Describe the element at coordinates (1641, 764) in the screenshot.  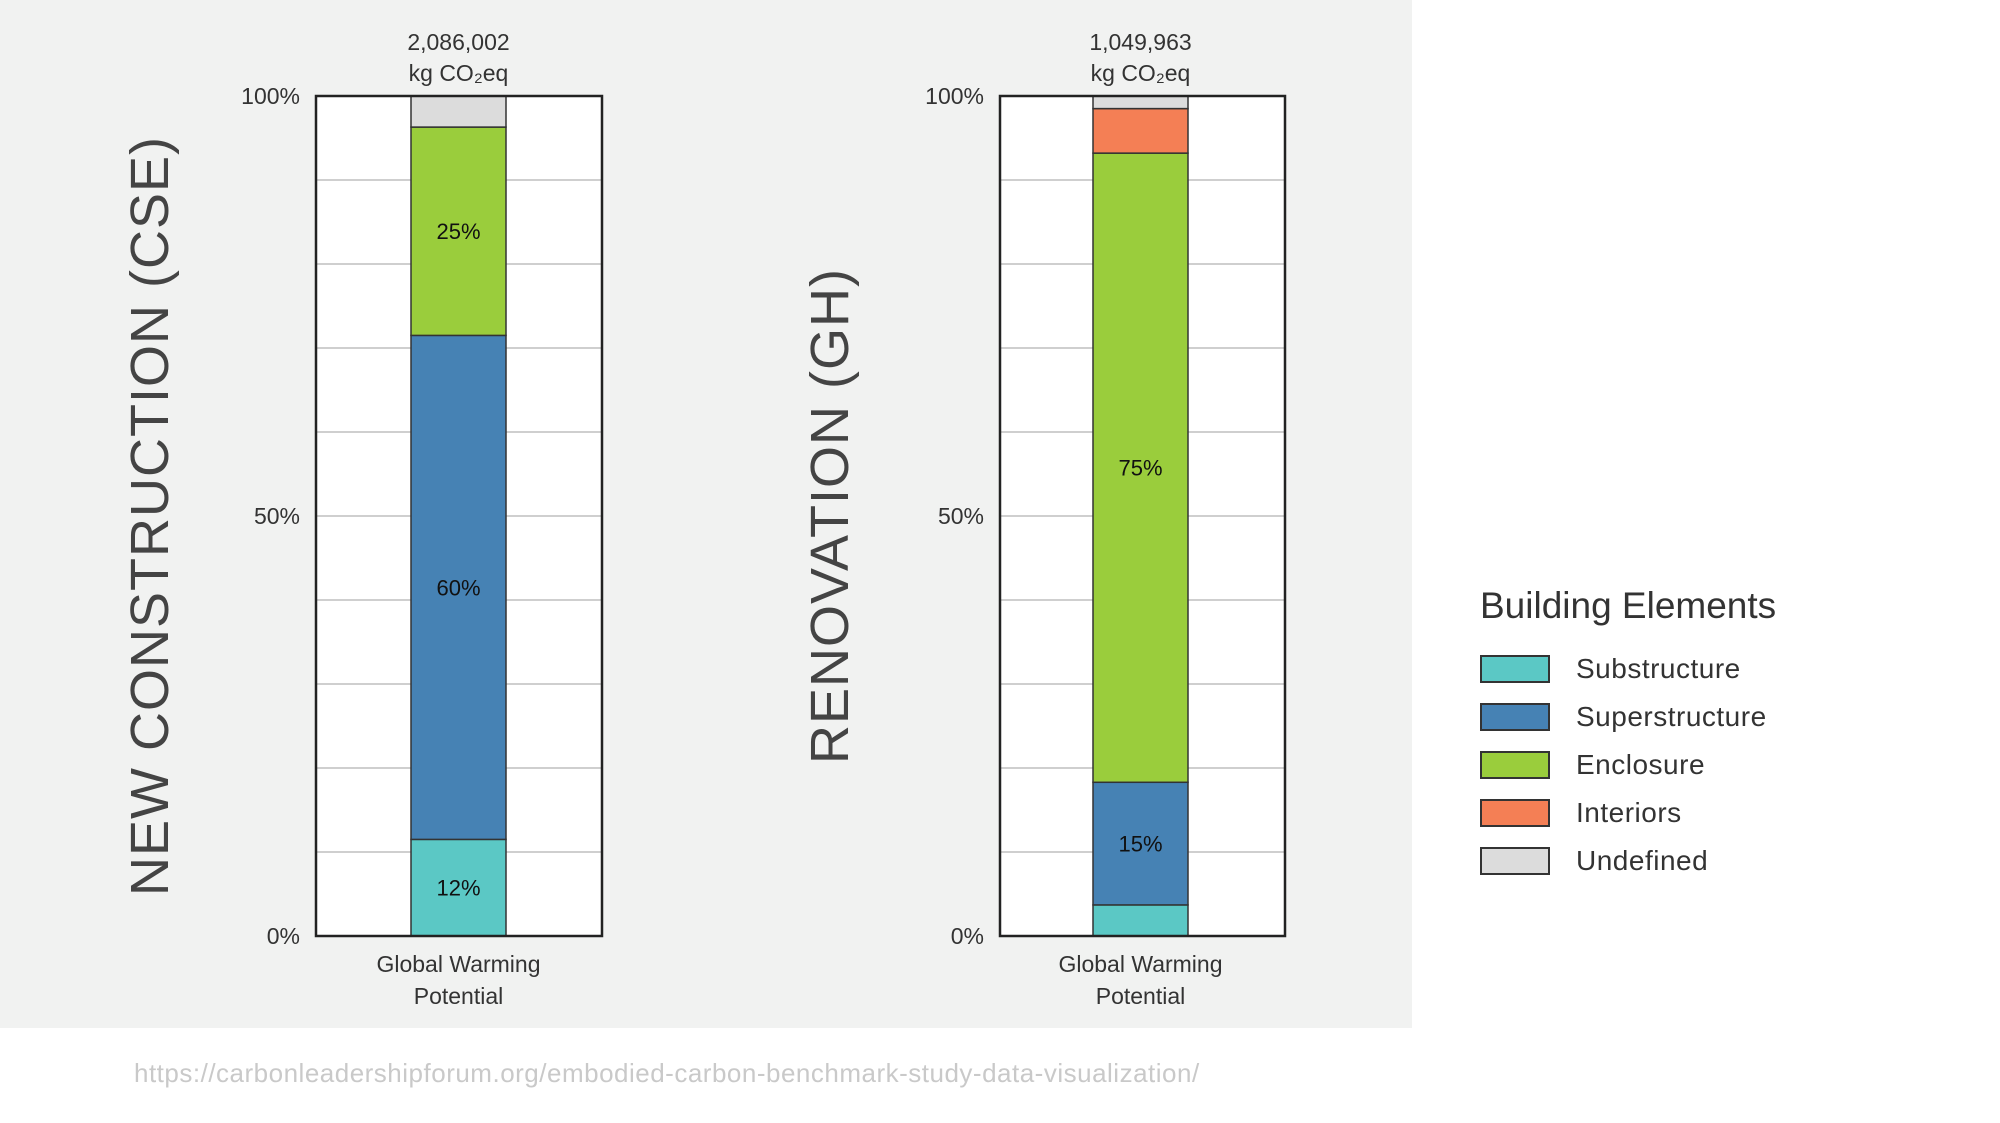
I see `legend-label-enclosure: Enclosure` at that location.